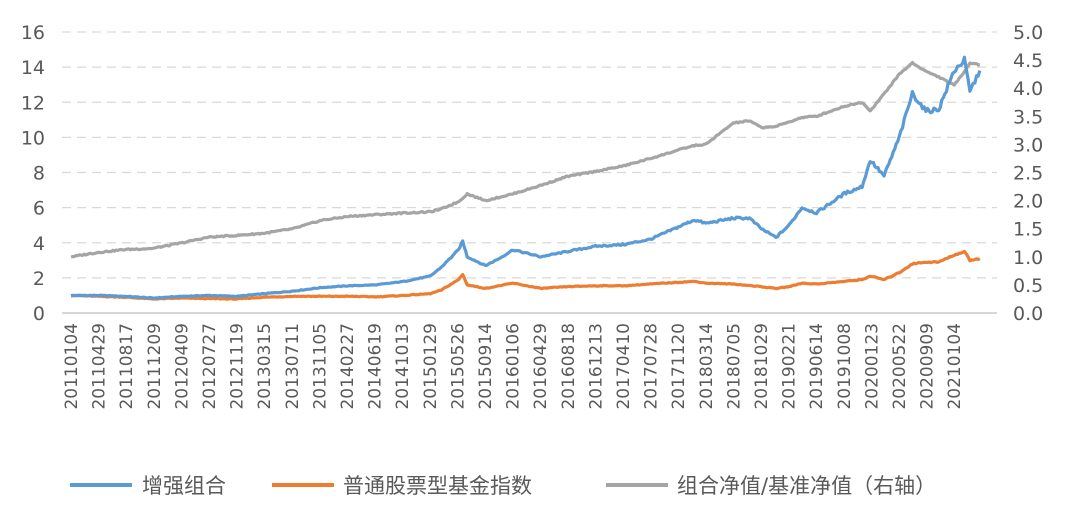 The image size is (1065, 513). I want to click on right-tick-label: 2.5, so click(1028, 174).